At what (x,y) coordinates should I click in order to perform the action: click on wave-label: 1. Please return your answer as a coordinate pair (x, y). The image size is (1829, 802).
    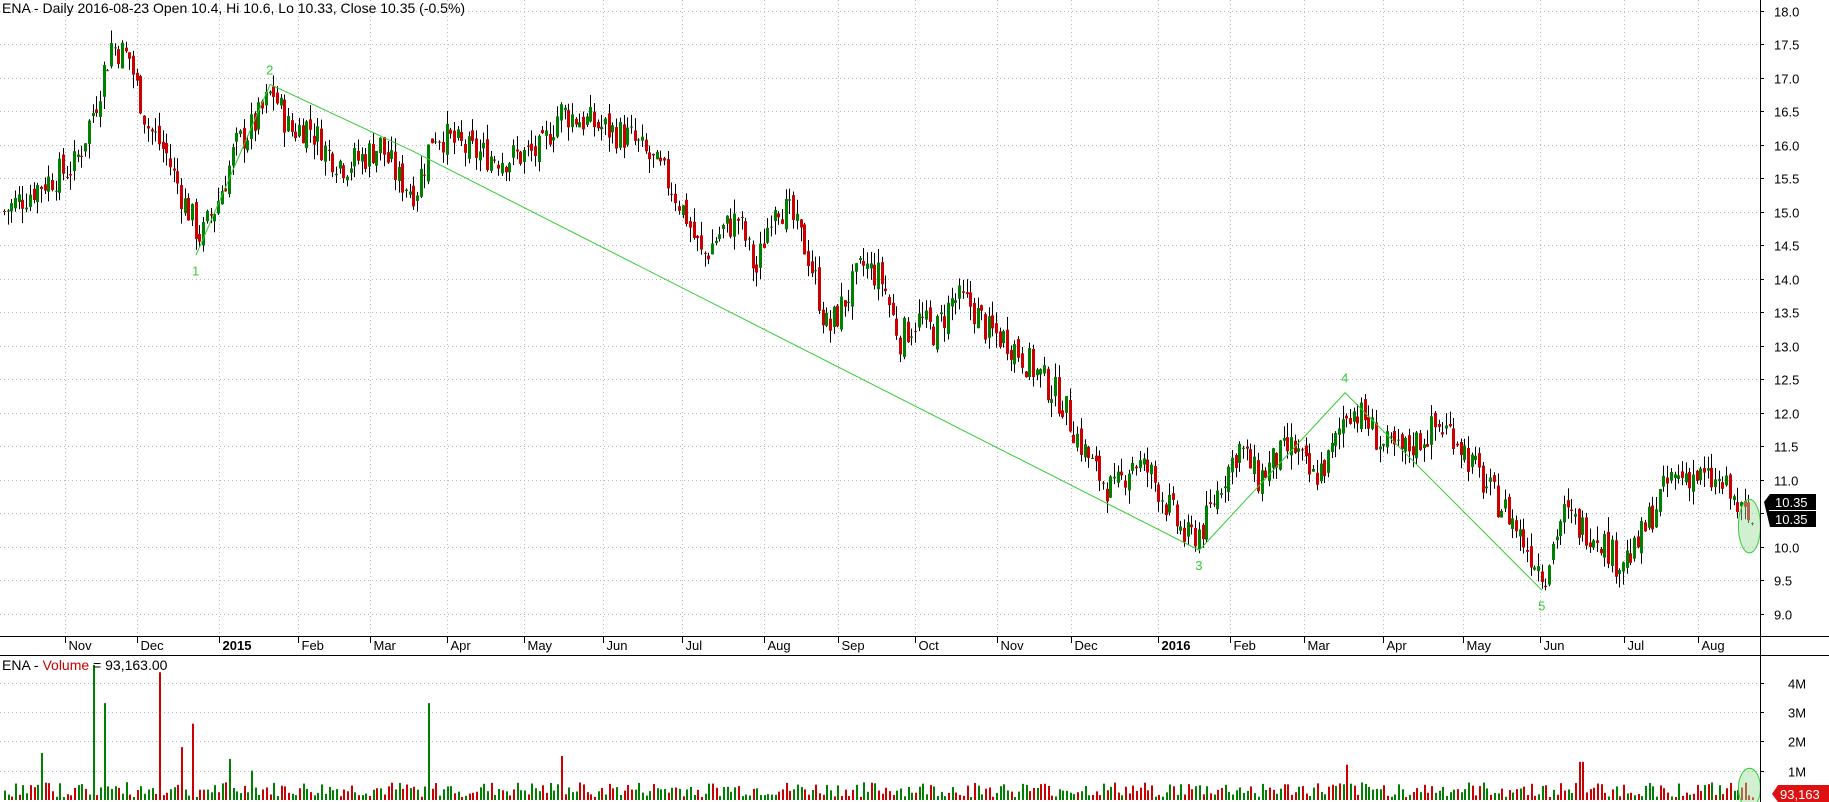
    Looking at the image, I should click on (195, 270).